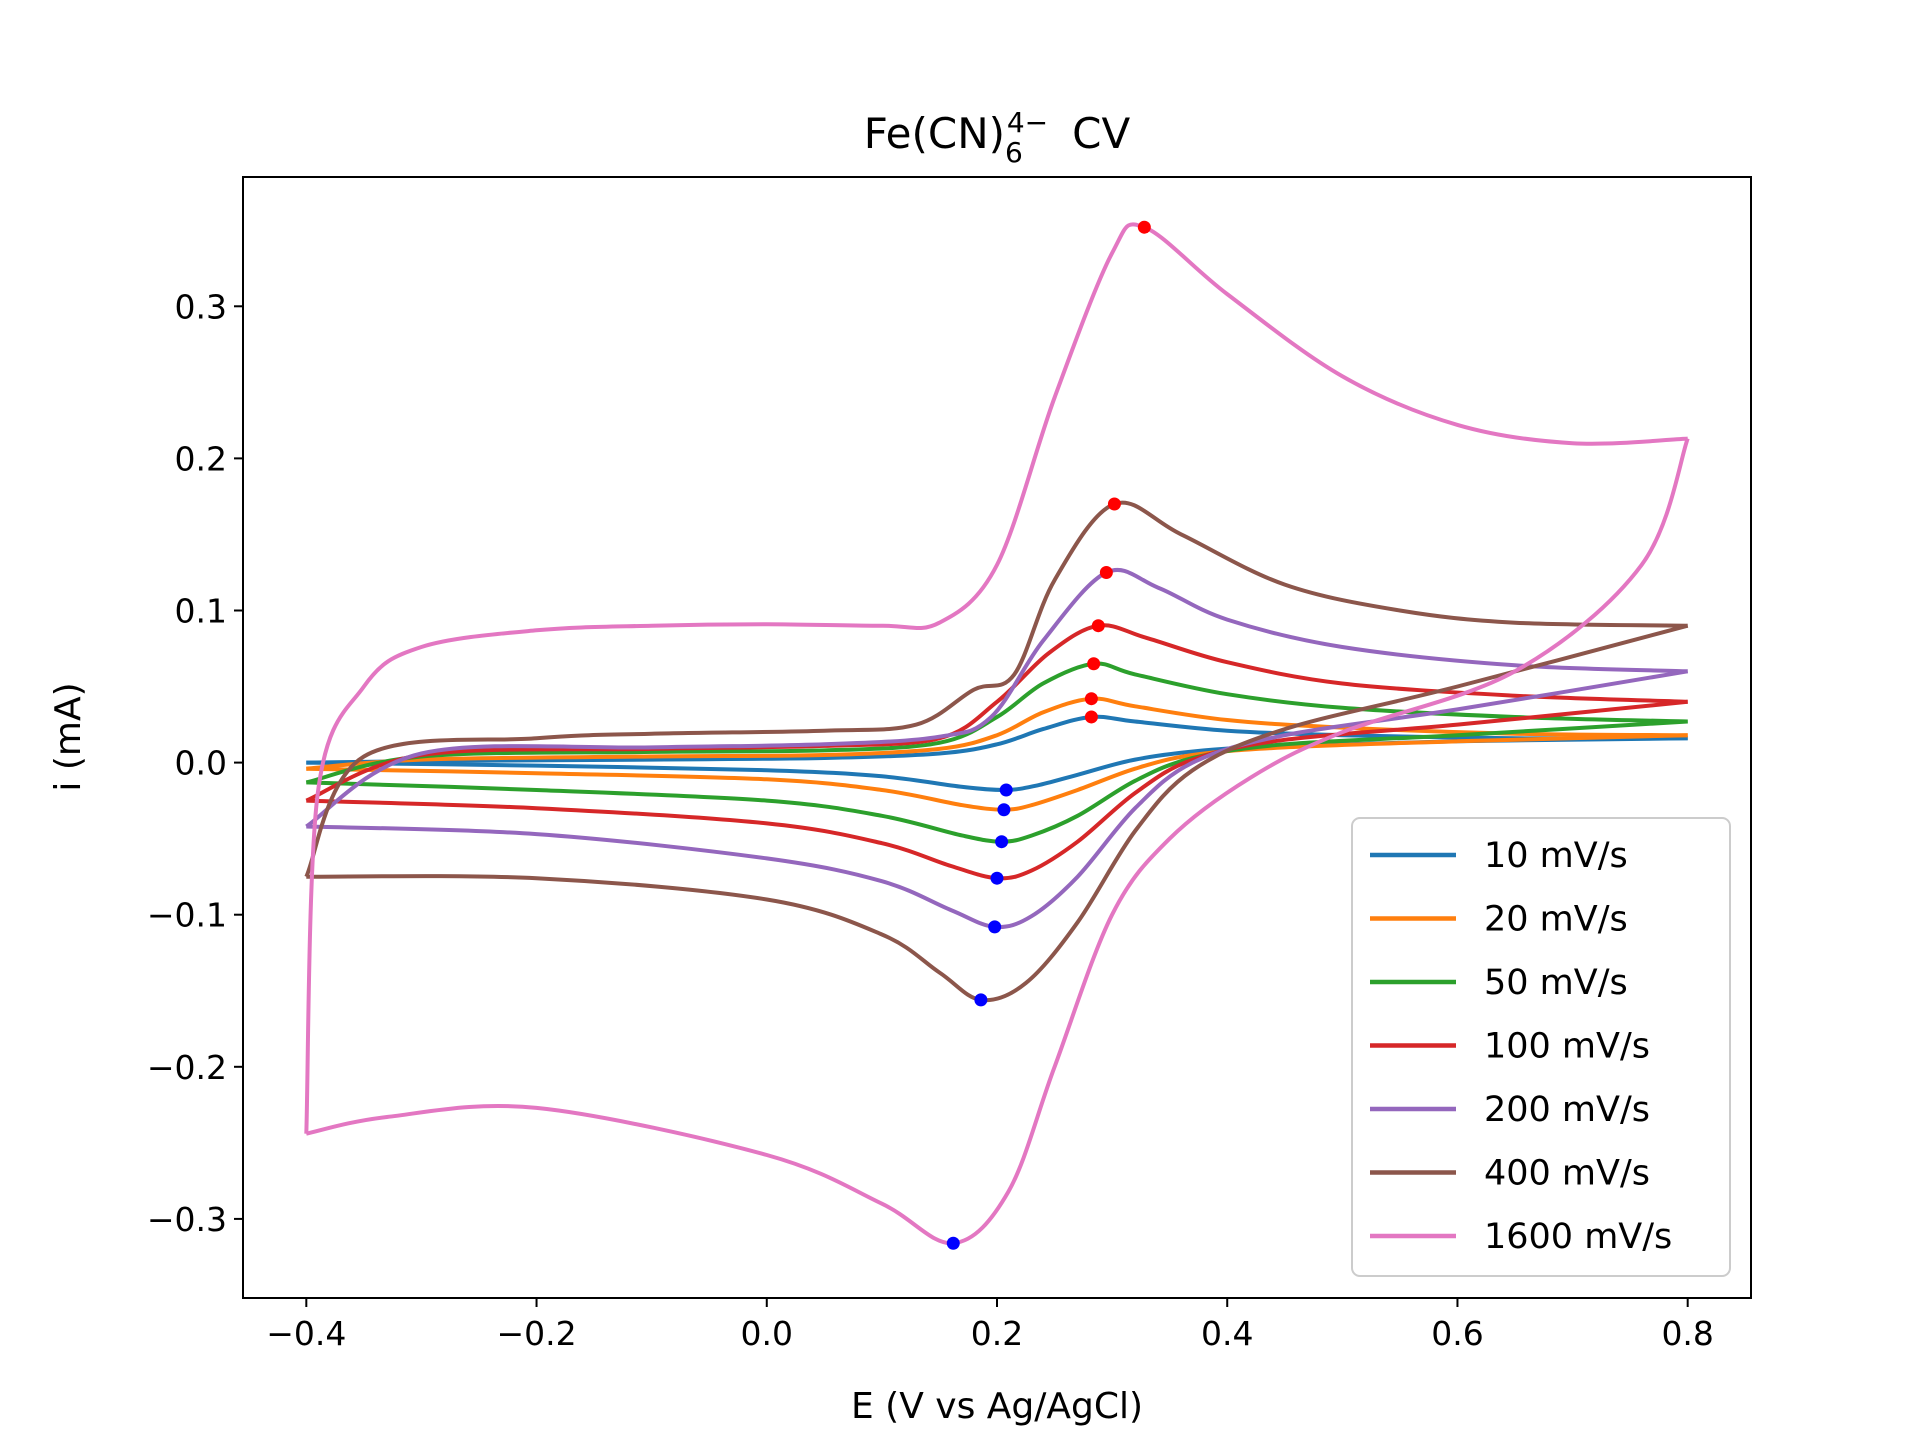 The height and width of the screenshot is (1440, 1920). What do you see at coordinates (1578, 1237) in the screenshot?
I see `legend-label: 1600 mV/s` at bounding box center [1578, 1237].